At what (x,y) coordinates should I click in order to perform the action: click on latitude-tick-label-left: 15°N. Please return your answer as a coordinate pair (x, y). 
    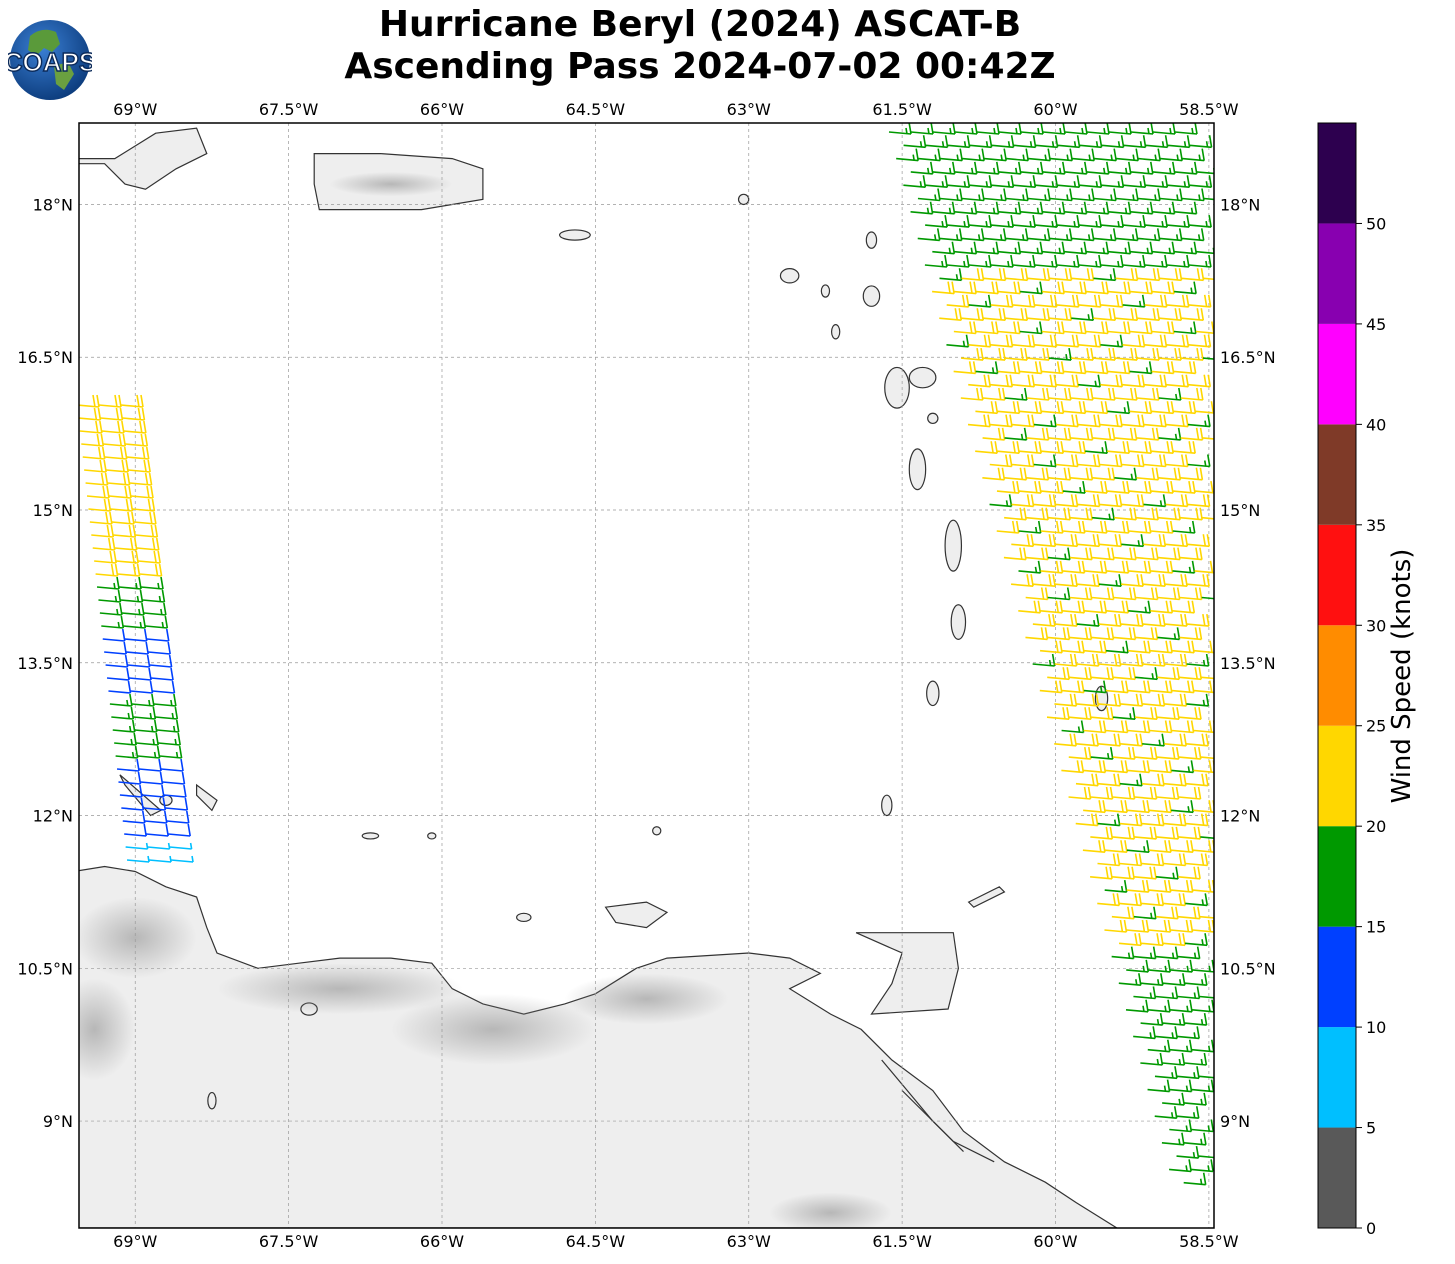
    Looking at the image, I should click on (53, 510).